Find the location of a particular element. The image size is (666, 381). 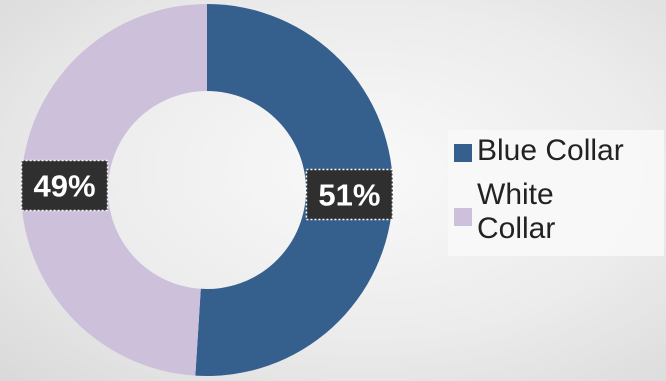

data-label-text-blue-collar: 51% is located at coordinates (349, 194).